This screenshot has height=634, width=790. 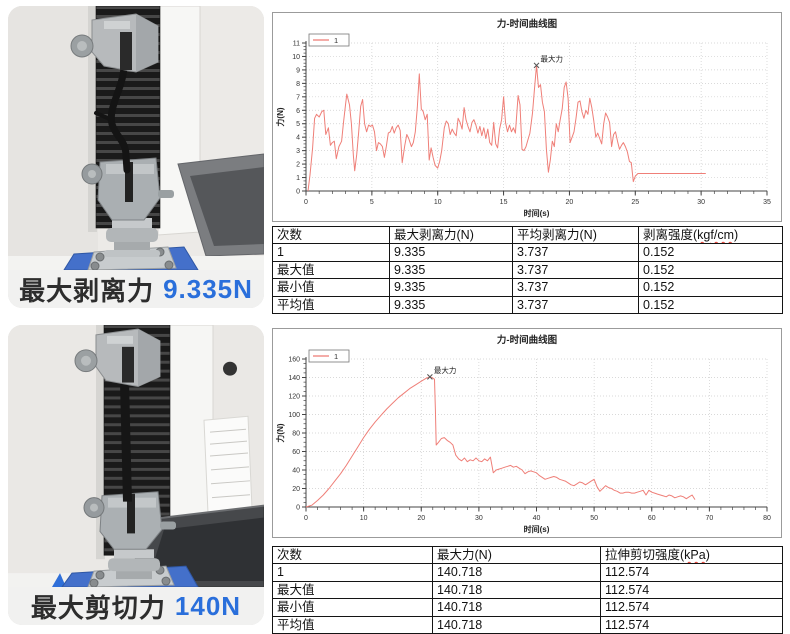 I want to click on table-row: 最小值 140.718 112.574, so click(x=527, y=607).